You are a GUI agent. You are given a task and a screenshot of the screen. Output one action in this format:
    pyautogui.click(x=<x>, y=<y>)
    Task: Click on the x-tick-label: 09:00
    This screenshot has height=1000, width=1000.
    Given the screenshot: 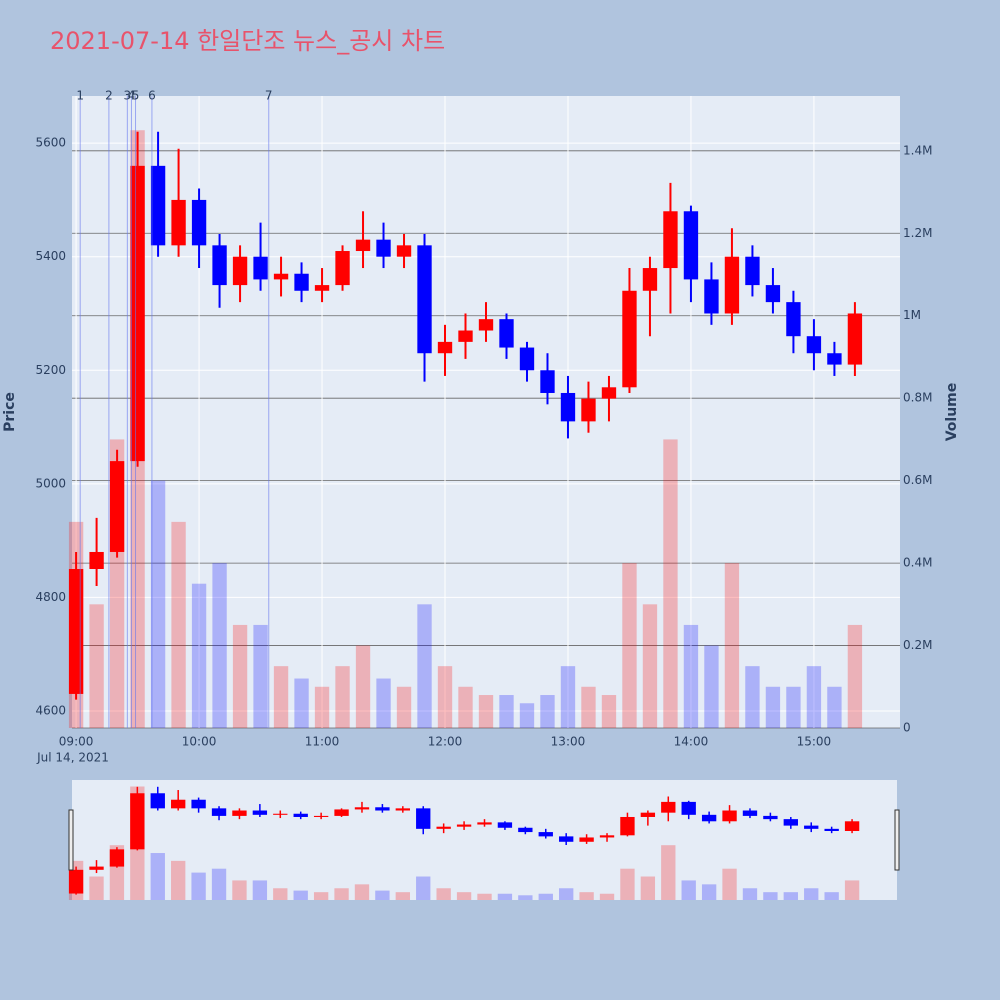 What is the action you would take?
    pyautogui.click(x=76, y=742)
    